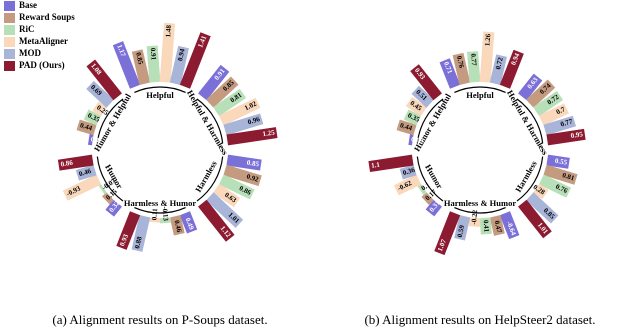 The image size is (640, 331). What do you see at coordinates (509, 225) in the screenshot?
I see `bar-group: -0.64` at bounding box center [509, 225].